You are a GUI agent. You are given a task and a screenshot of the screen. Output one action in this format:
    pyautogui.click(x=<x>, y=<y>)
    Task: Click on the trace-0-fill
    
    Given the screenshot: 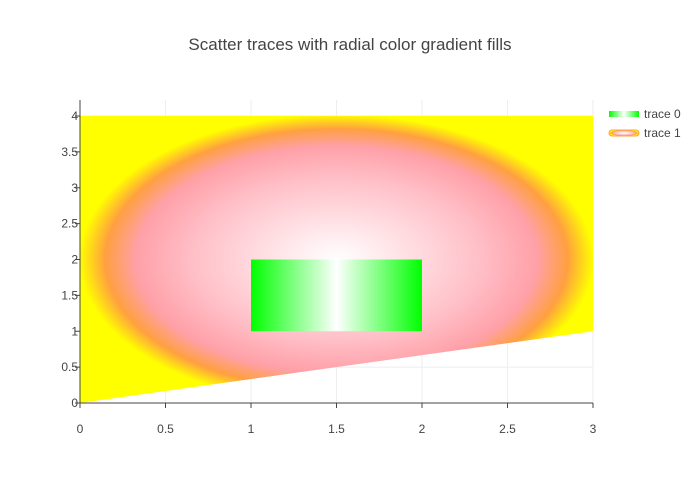 What is the action you would take?
    pyautogui.click(x=336, y=295)
    